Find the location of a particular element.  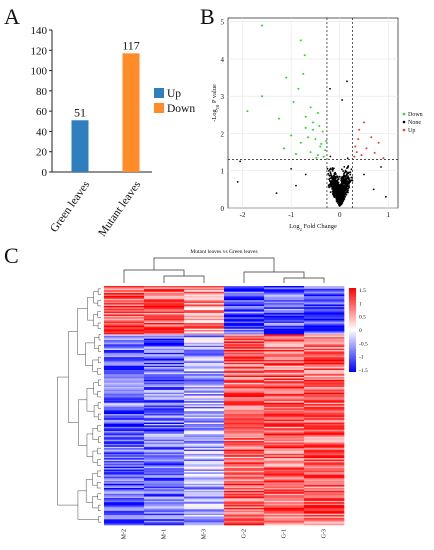

column-label: M-2 is located at coordinates (124, 534).